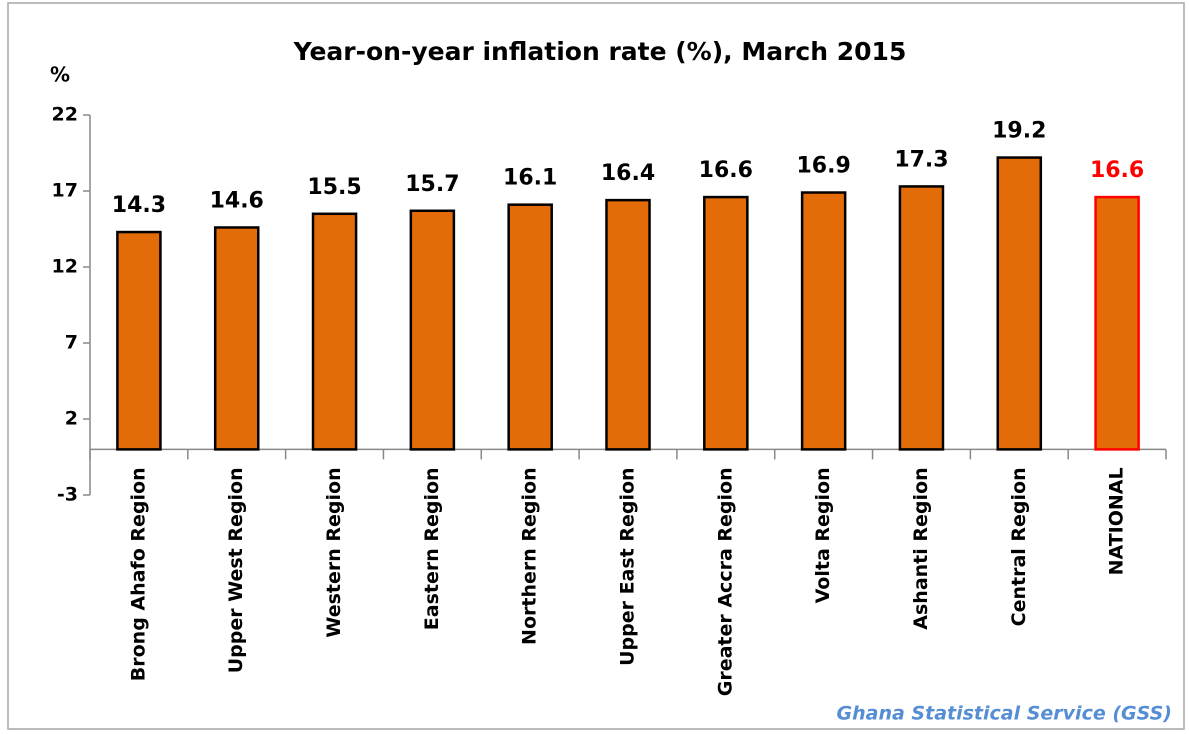 The height and width of the screenshot is (734, 1189). What do you see at coordinates (138, 574) in the screenshot?
I see `x-tick-label: Brong Ahafo Region` at bounding box center [138, 574].